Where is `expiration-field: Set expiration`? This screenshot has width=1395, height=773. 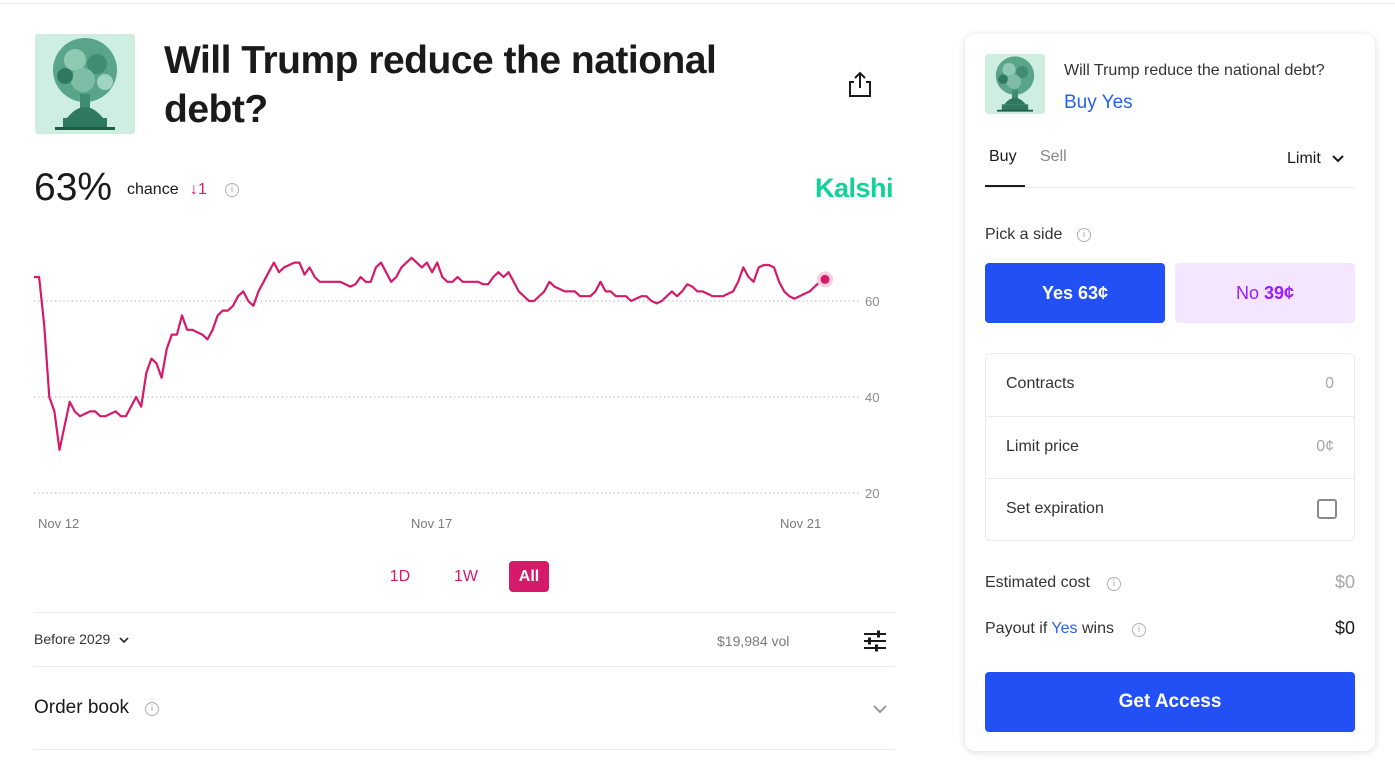
expiration-field: Set expiration is located at coordinates (1170, 509).